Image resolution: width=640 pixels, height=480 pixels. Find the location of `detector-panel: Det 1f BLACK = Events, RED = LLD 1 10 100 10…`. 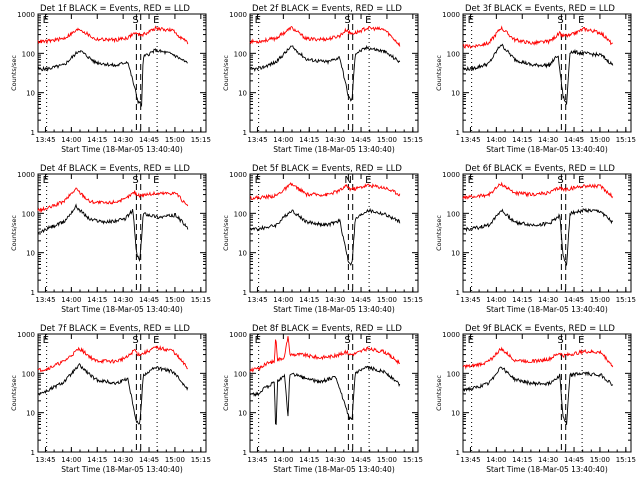

detector-panel: Det 1f BLACK = Events, RED = LLD 1 10 100 10… is located at coordinates (110, 79).